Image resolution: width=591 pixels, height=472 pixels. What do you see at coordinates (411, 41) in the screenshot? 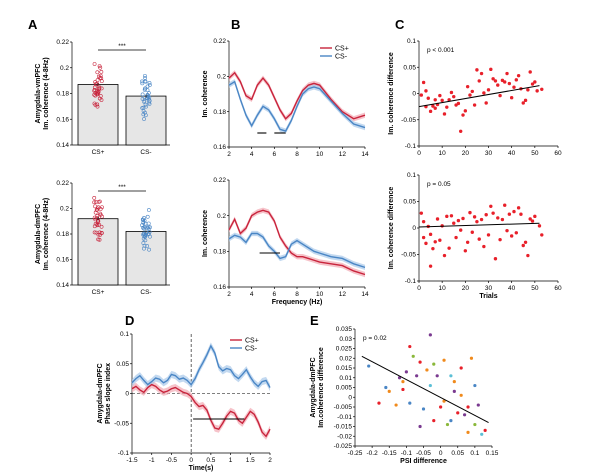
I see `y-tick-label: 0.1` at bounding box center [411, 41].